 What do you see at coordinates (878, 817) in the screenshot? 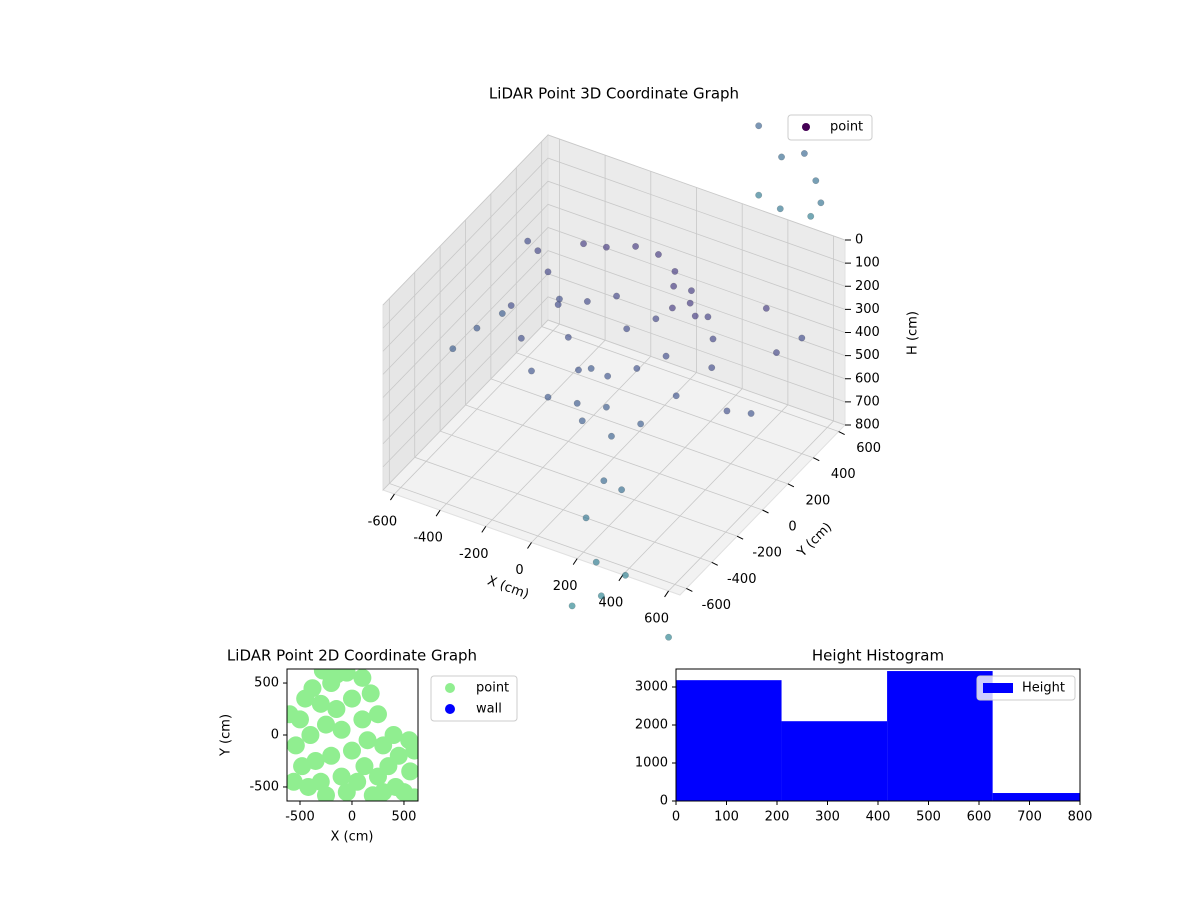
I see `x-tick-label: 400` at bounding box center [878, 817].